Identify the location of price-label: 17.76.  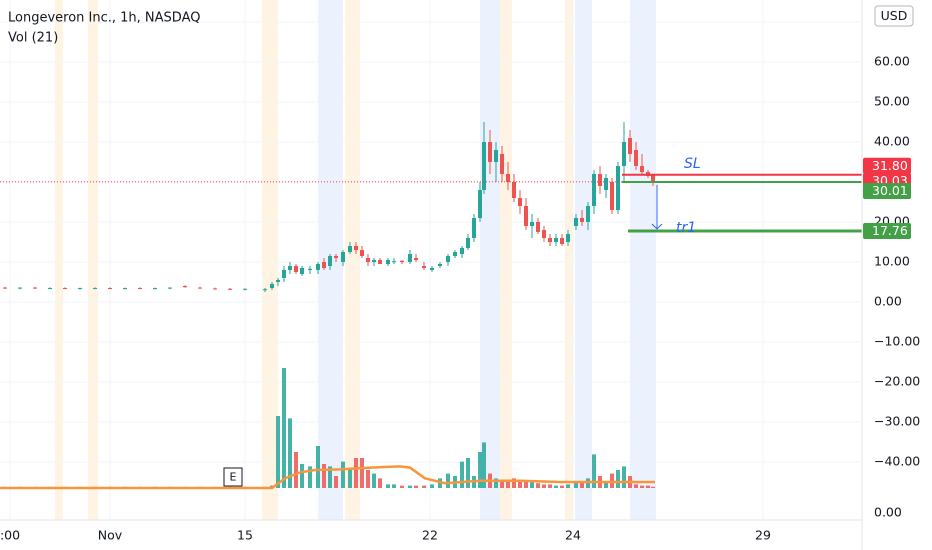
(890, 230).